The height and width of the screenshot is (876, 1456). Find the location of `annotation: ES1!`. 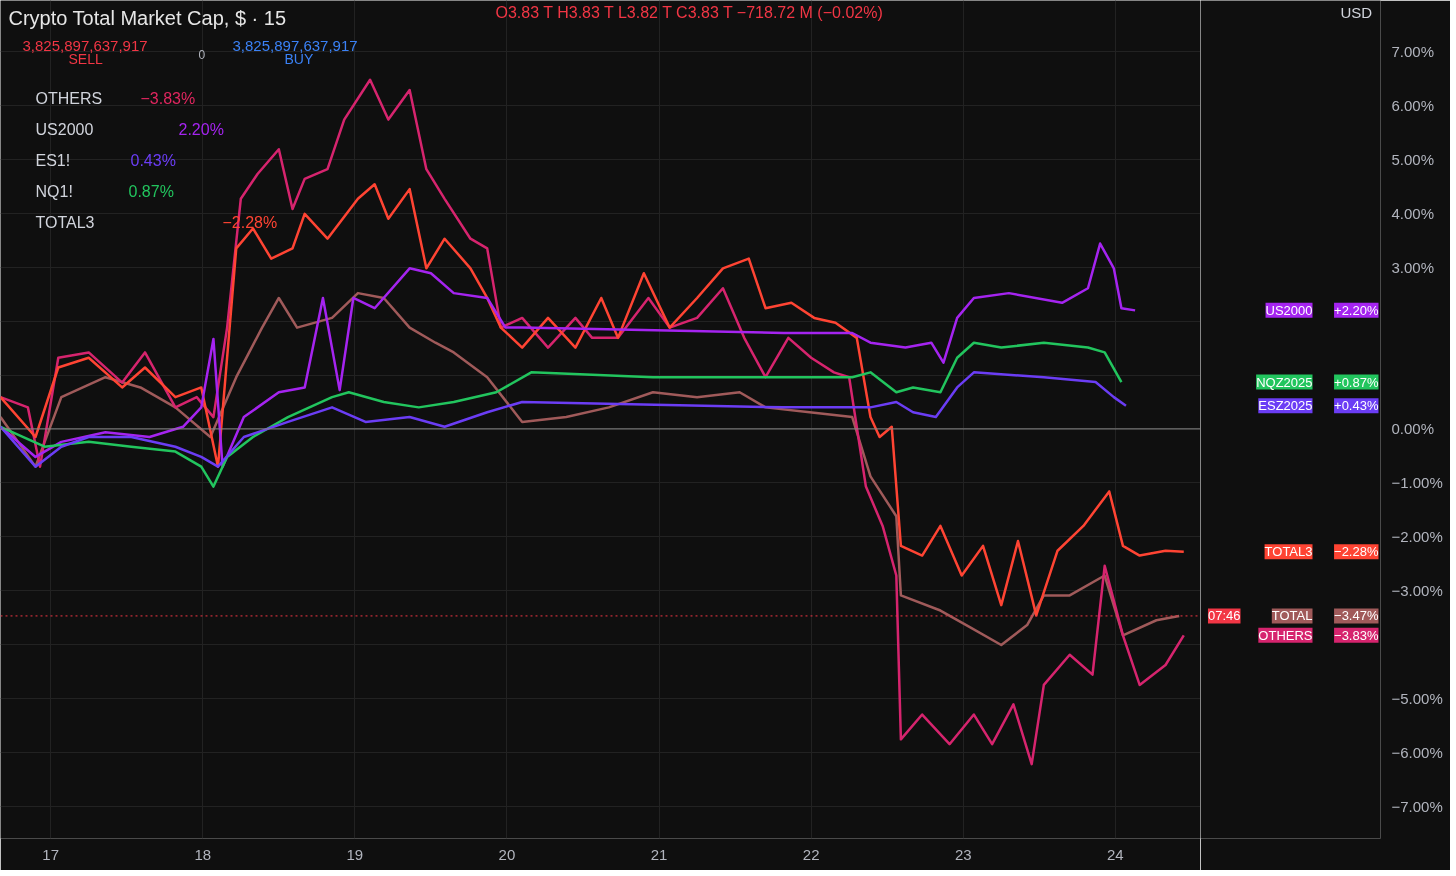

annotation: ES1! is located at coordinates (53, 160).